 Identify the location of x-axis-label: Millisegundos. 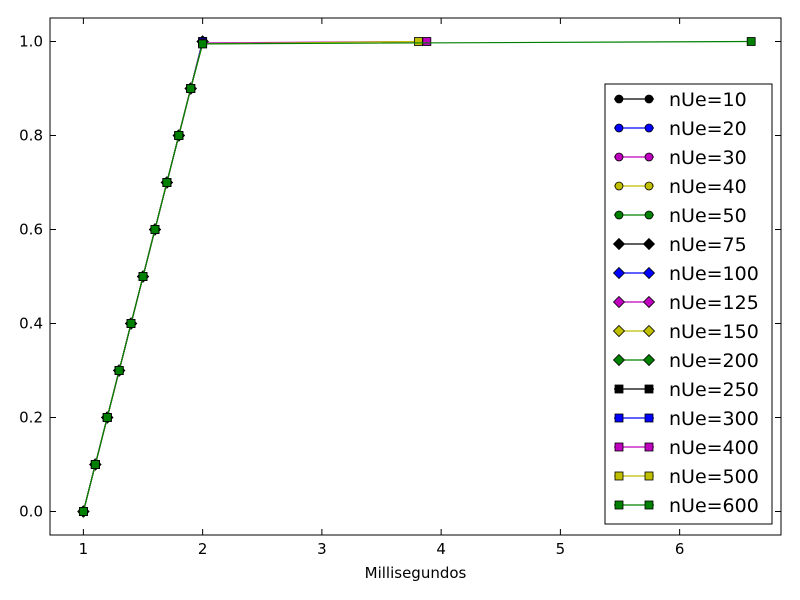
(416, 573).